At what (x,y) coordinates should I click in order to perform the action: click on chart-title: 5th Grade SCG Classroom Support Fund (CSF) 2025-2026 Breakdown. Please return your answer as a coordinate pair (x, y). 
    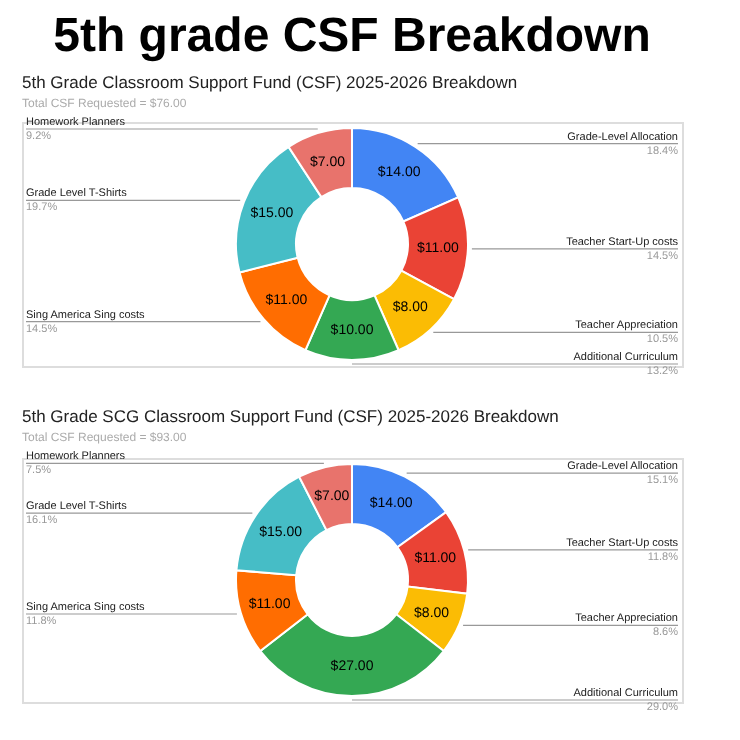
    Looking at the image, I should click on (291, 416).